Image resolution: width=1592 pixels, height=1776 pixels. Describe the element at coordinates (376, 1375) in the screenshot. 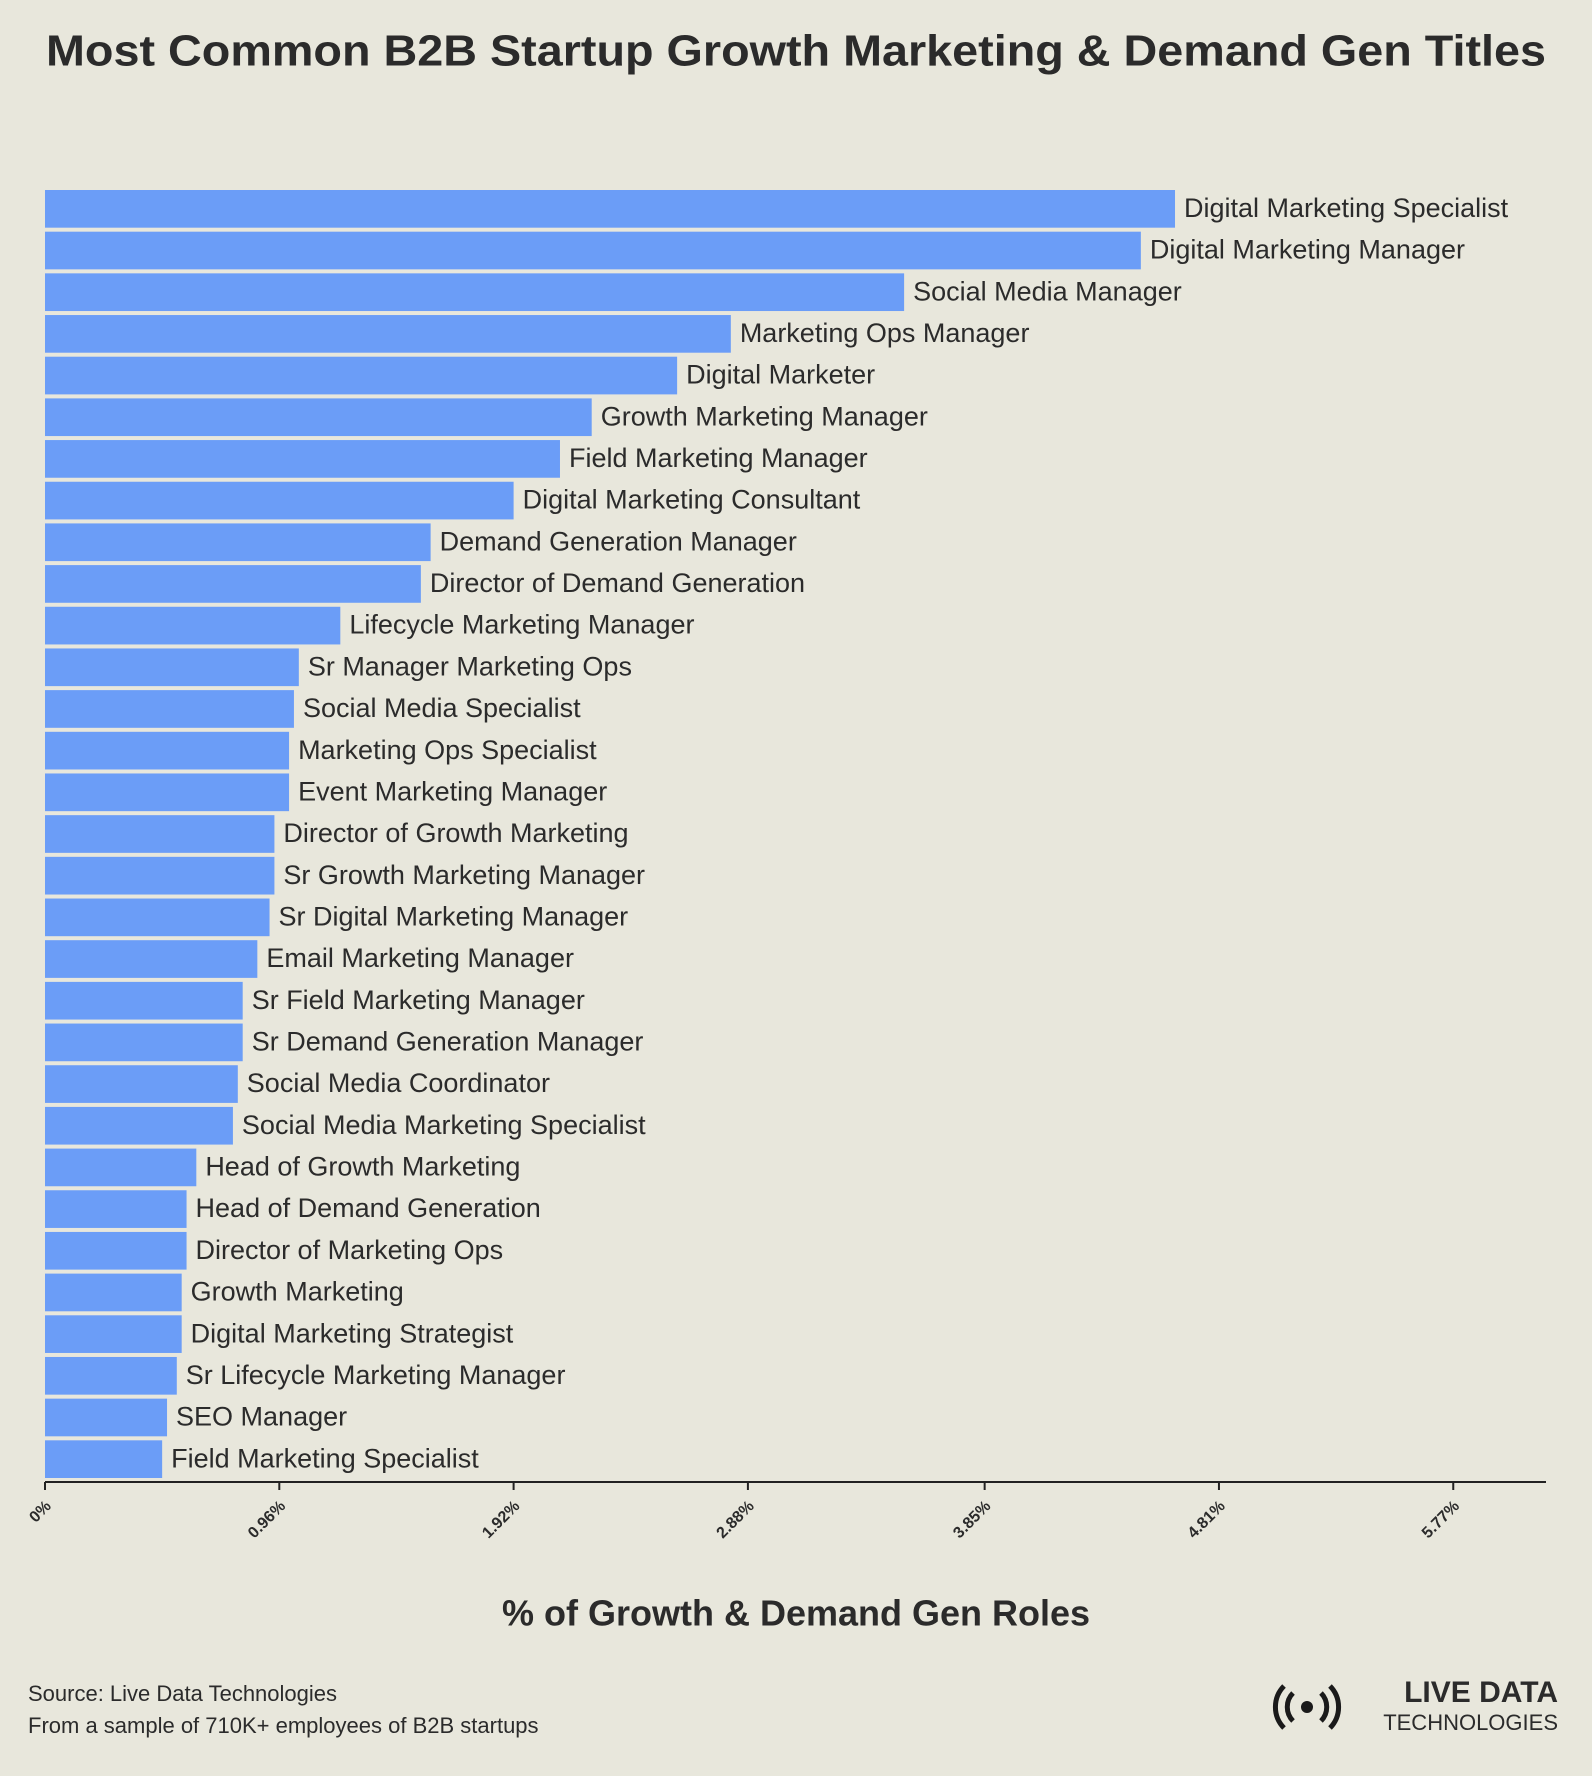

I see `bar-label: Sr Lifecycle Marketing Manager` at that location.